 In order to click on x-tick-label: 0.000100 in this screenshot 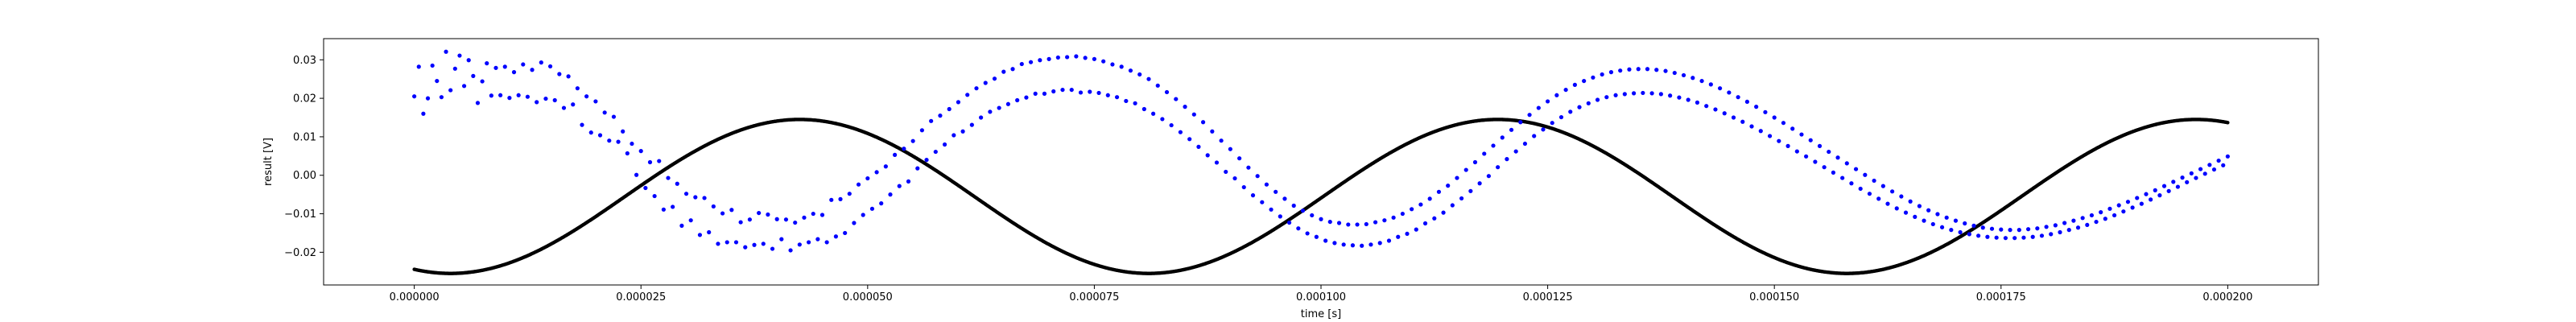, I will do `click(1321, 297)`.